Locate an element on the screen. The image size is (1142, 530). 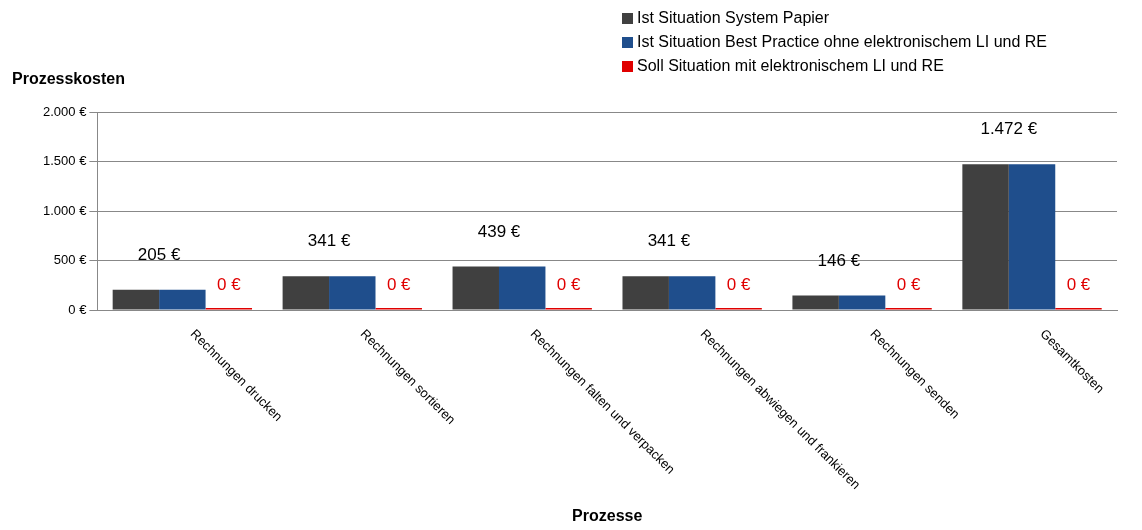
data-label: 439 € is located at coordinates (499, 231).